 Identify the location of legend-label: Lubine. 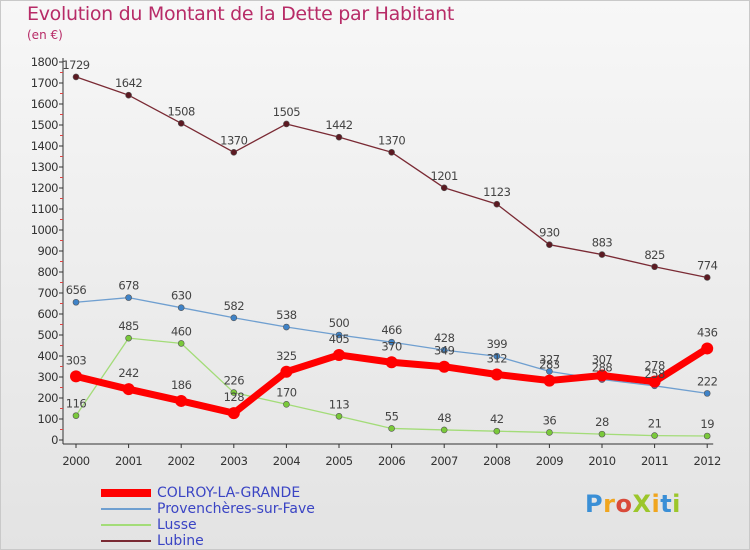
(180, 541).